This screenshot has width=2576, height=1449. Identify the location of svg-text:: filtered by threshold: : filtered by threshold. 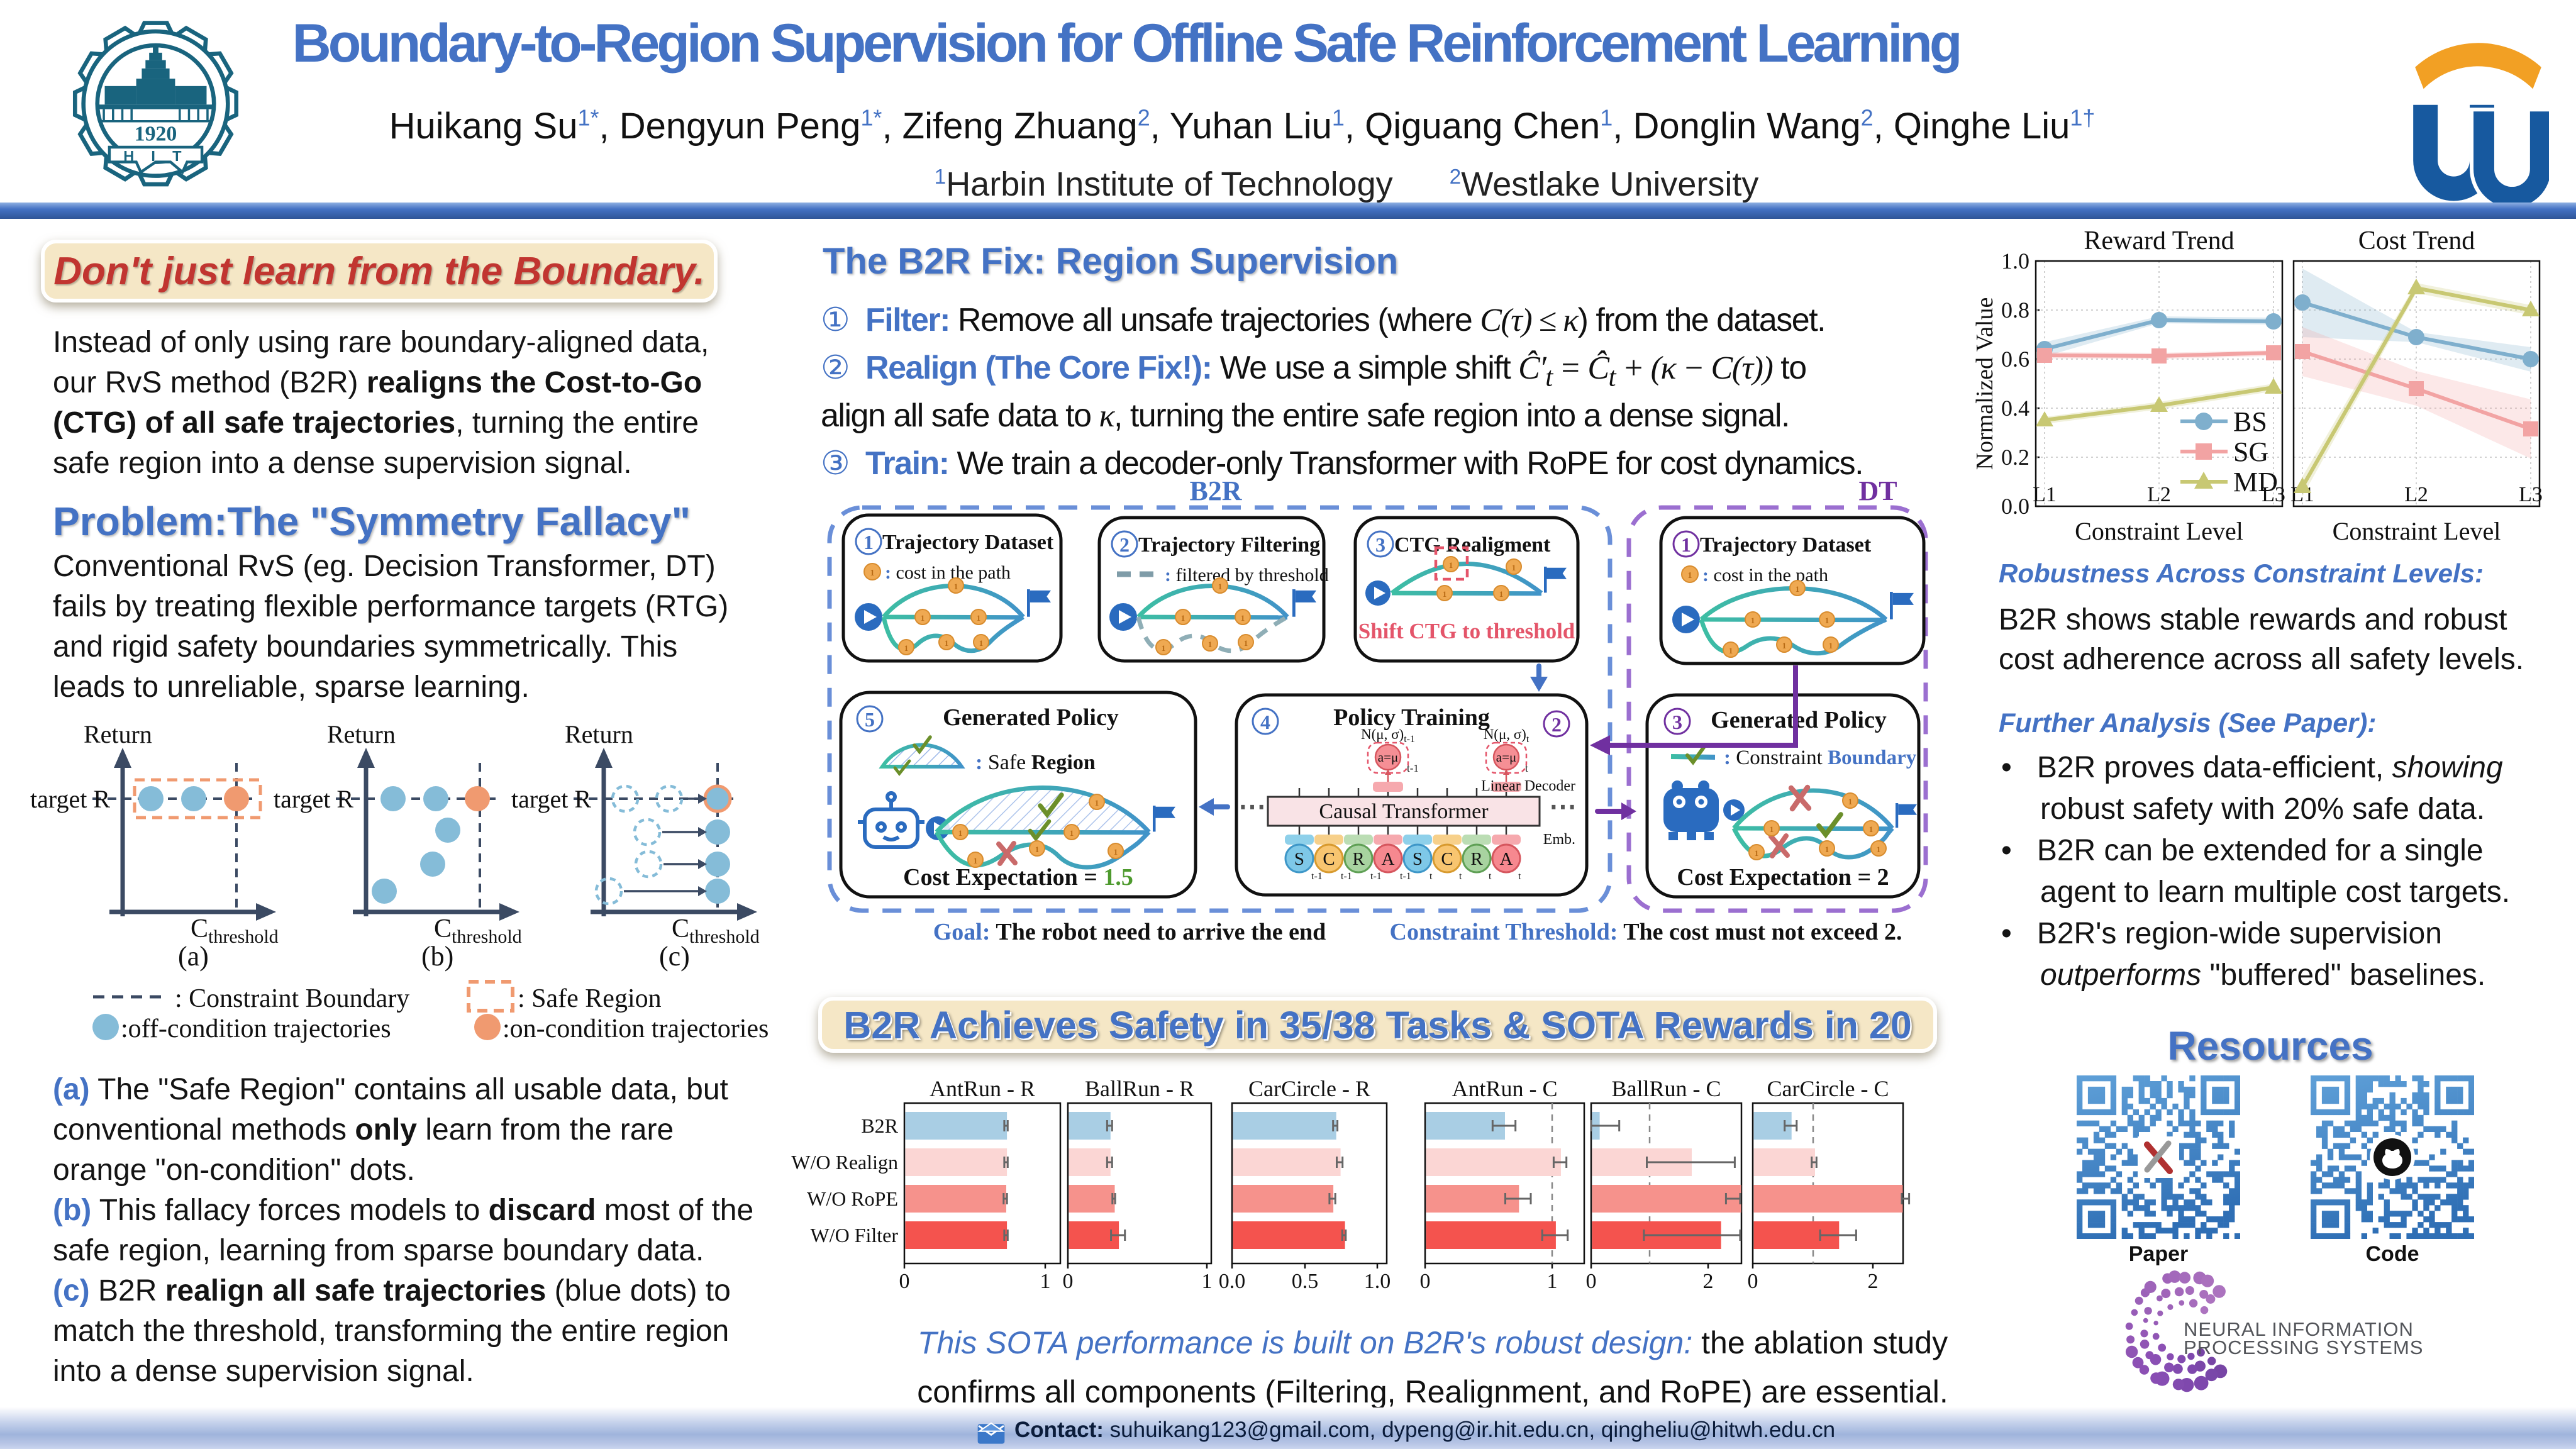
(1247, 575).